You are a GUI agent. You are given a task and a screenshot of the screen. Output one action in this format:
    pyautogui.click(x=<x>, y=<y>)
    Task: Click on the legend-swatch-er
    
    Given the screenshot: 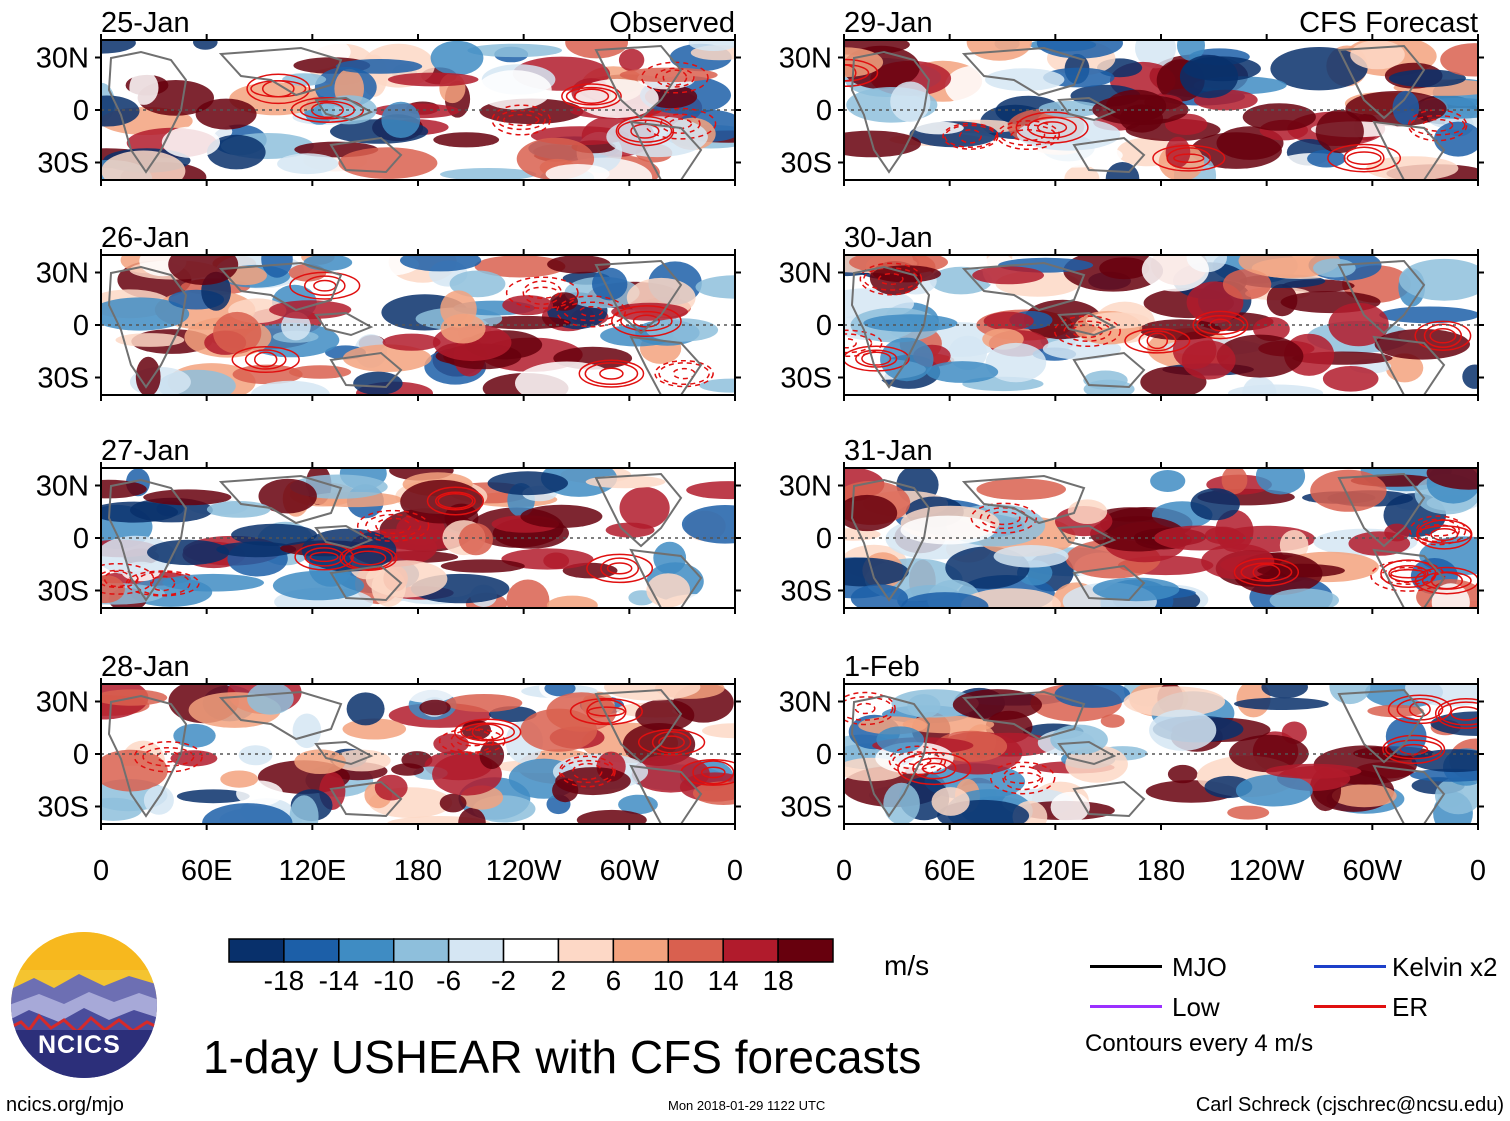 What is the action you would take?
    pyautogui.click(x=1350, y=1006)
    